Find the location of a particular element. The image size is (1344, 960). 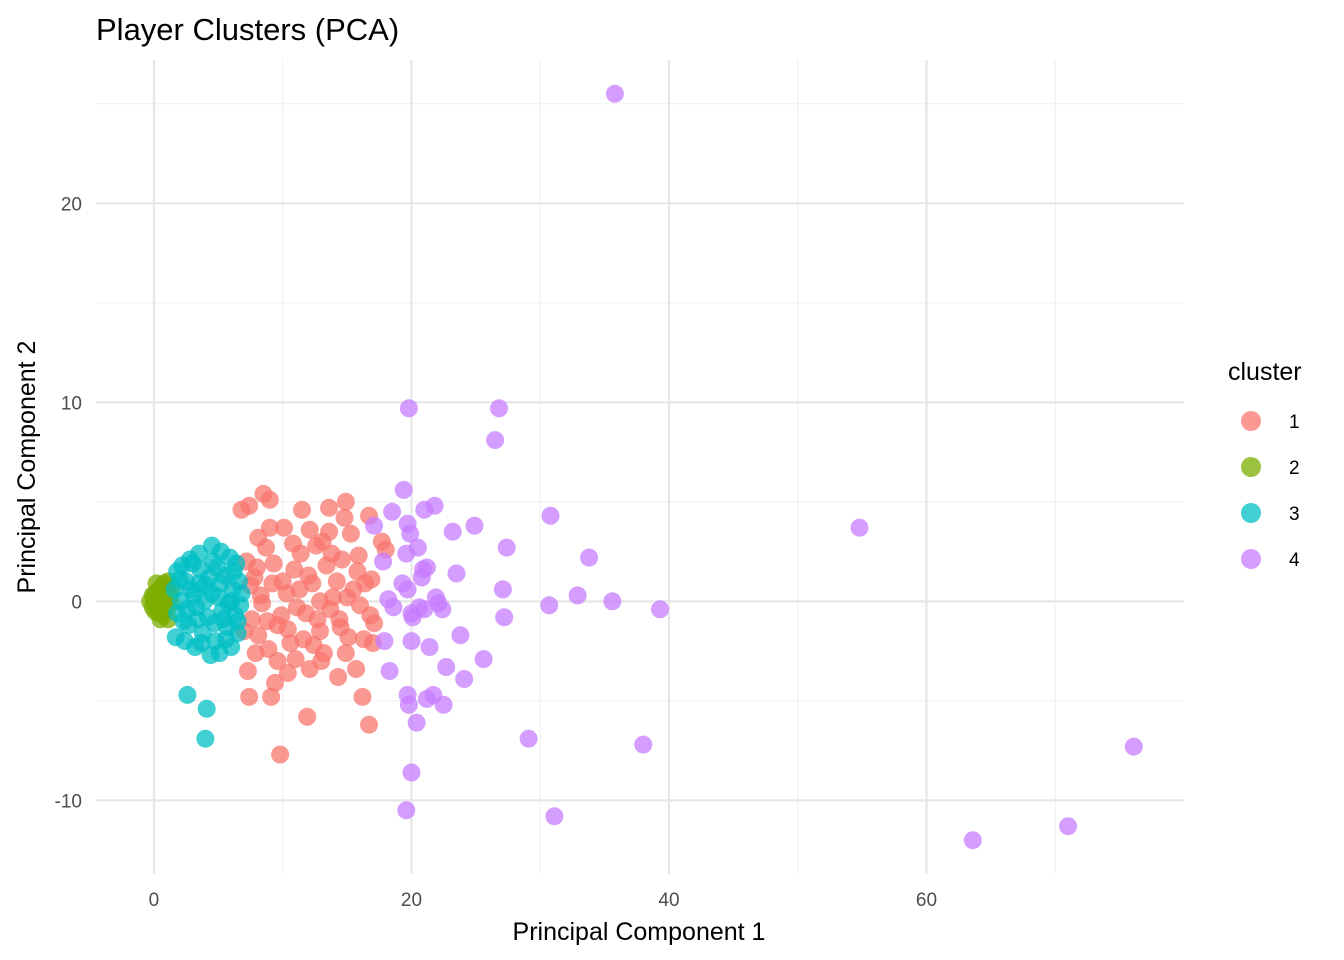

x-axis-tick-labels: 0 20 40 60 is located at coordinates (543, 900).